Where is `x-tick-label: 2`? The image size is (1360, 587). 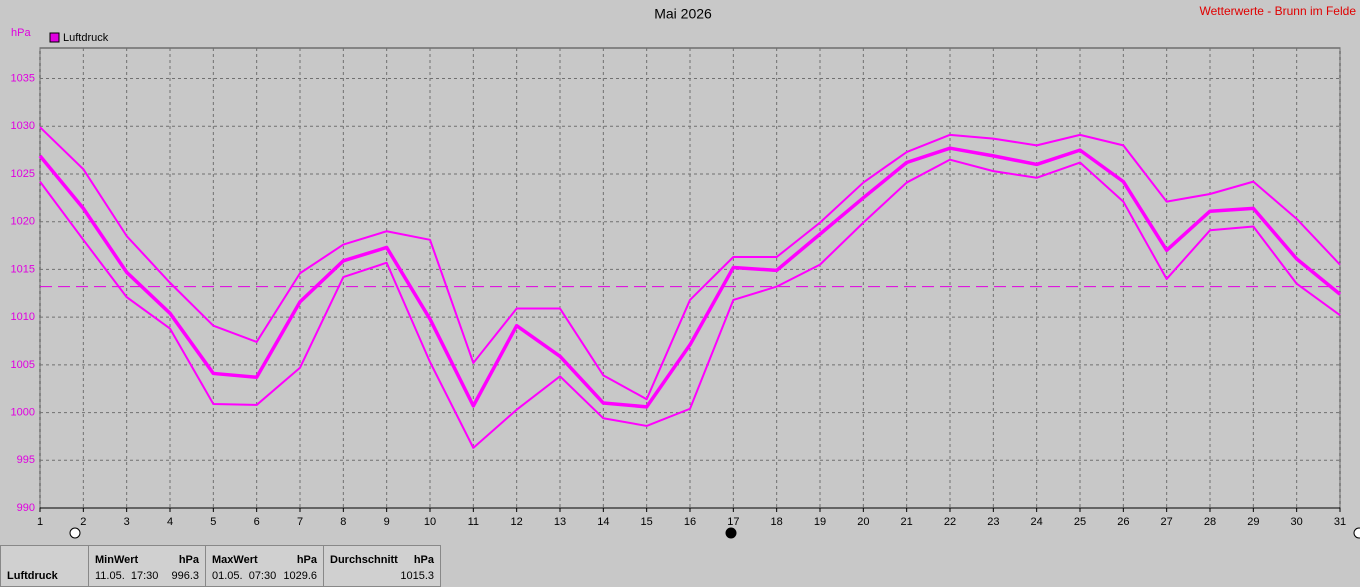
x-tick-label: 2 is located at coordinates (83, 522).